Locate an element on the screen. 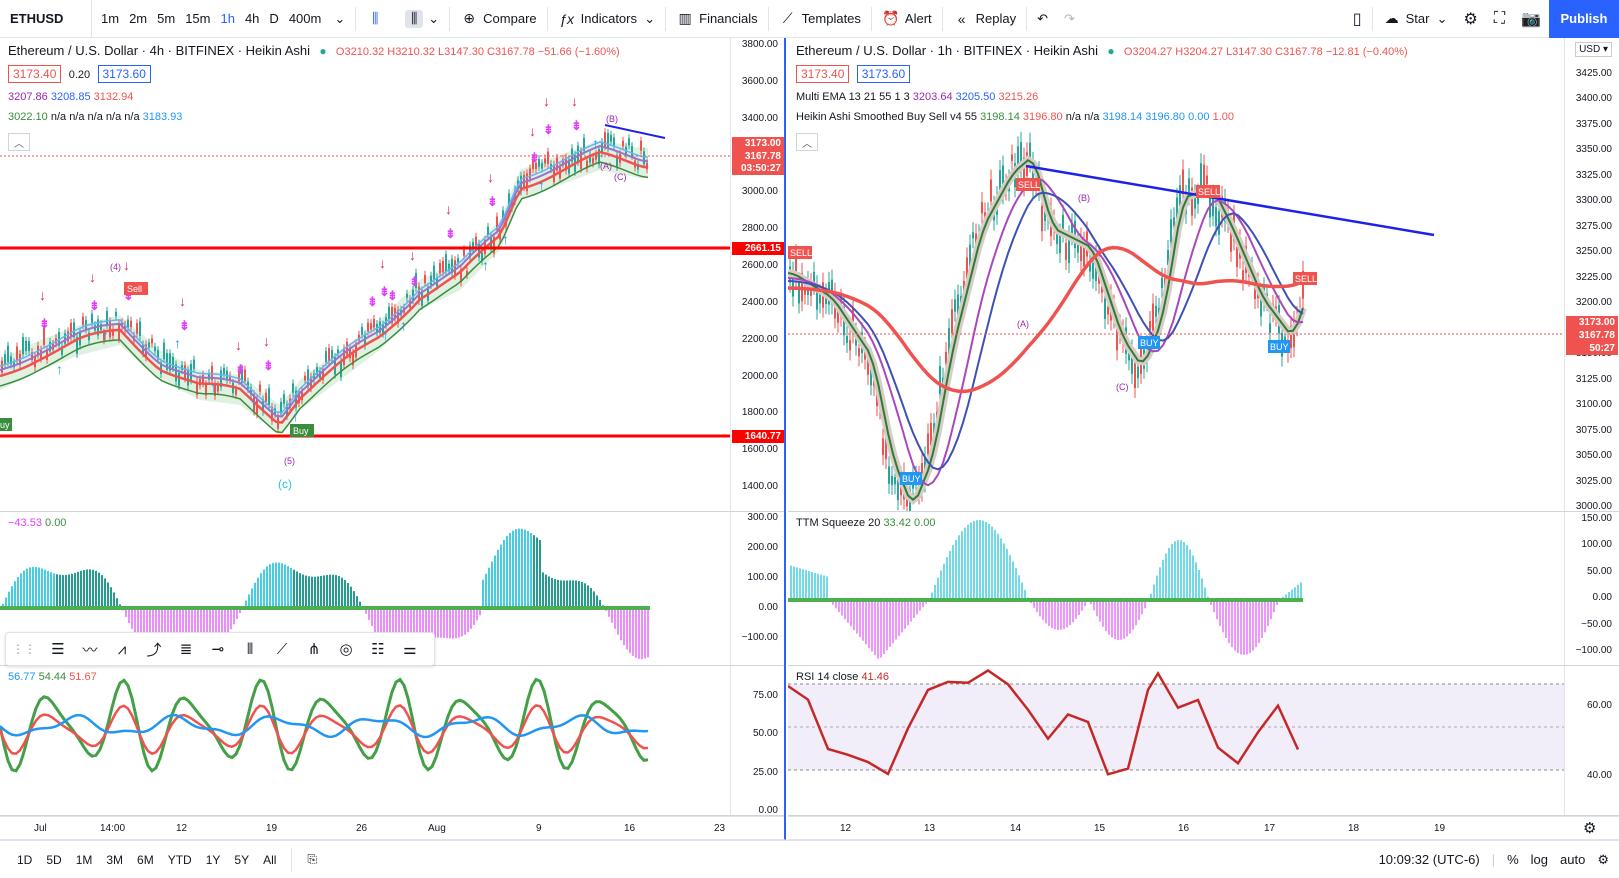 This screenshot has width=1619, height=878. range-3m: 3M is located at coordinates (115, 859).